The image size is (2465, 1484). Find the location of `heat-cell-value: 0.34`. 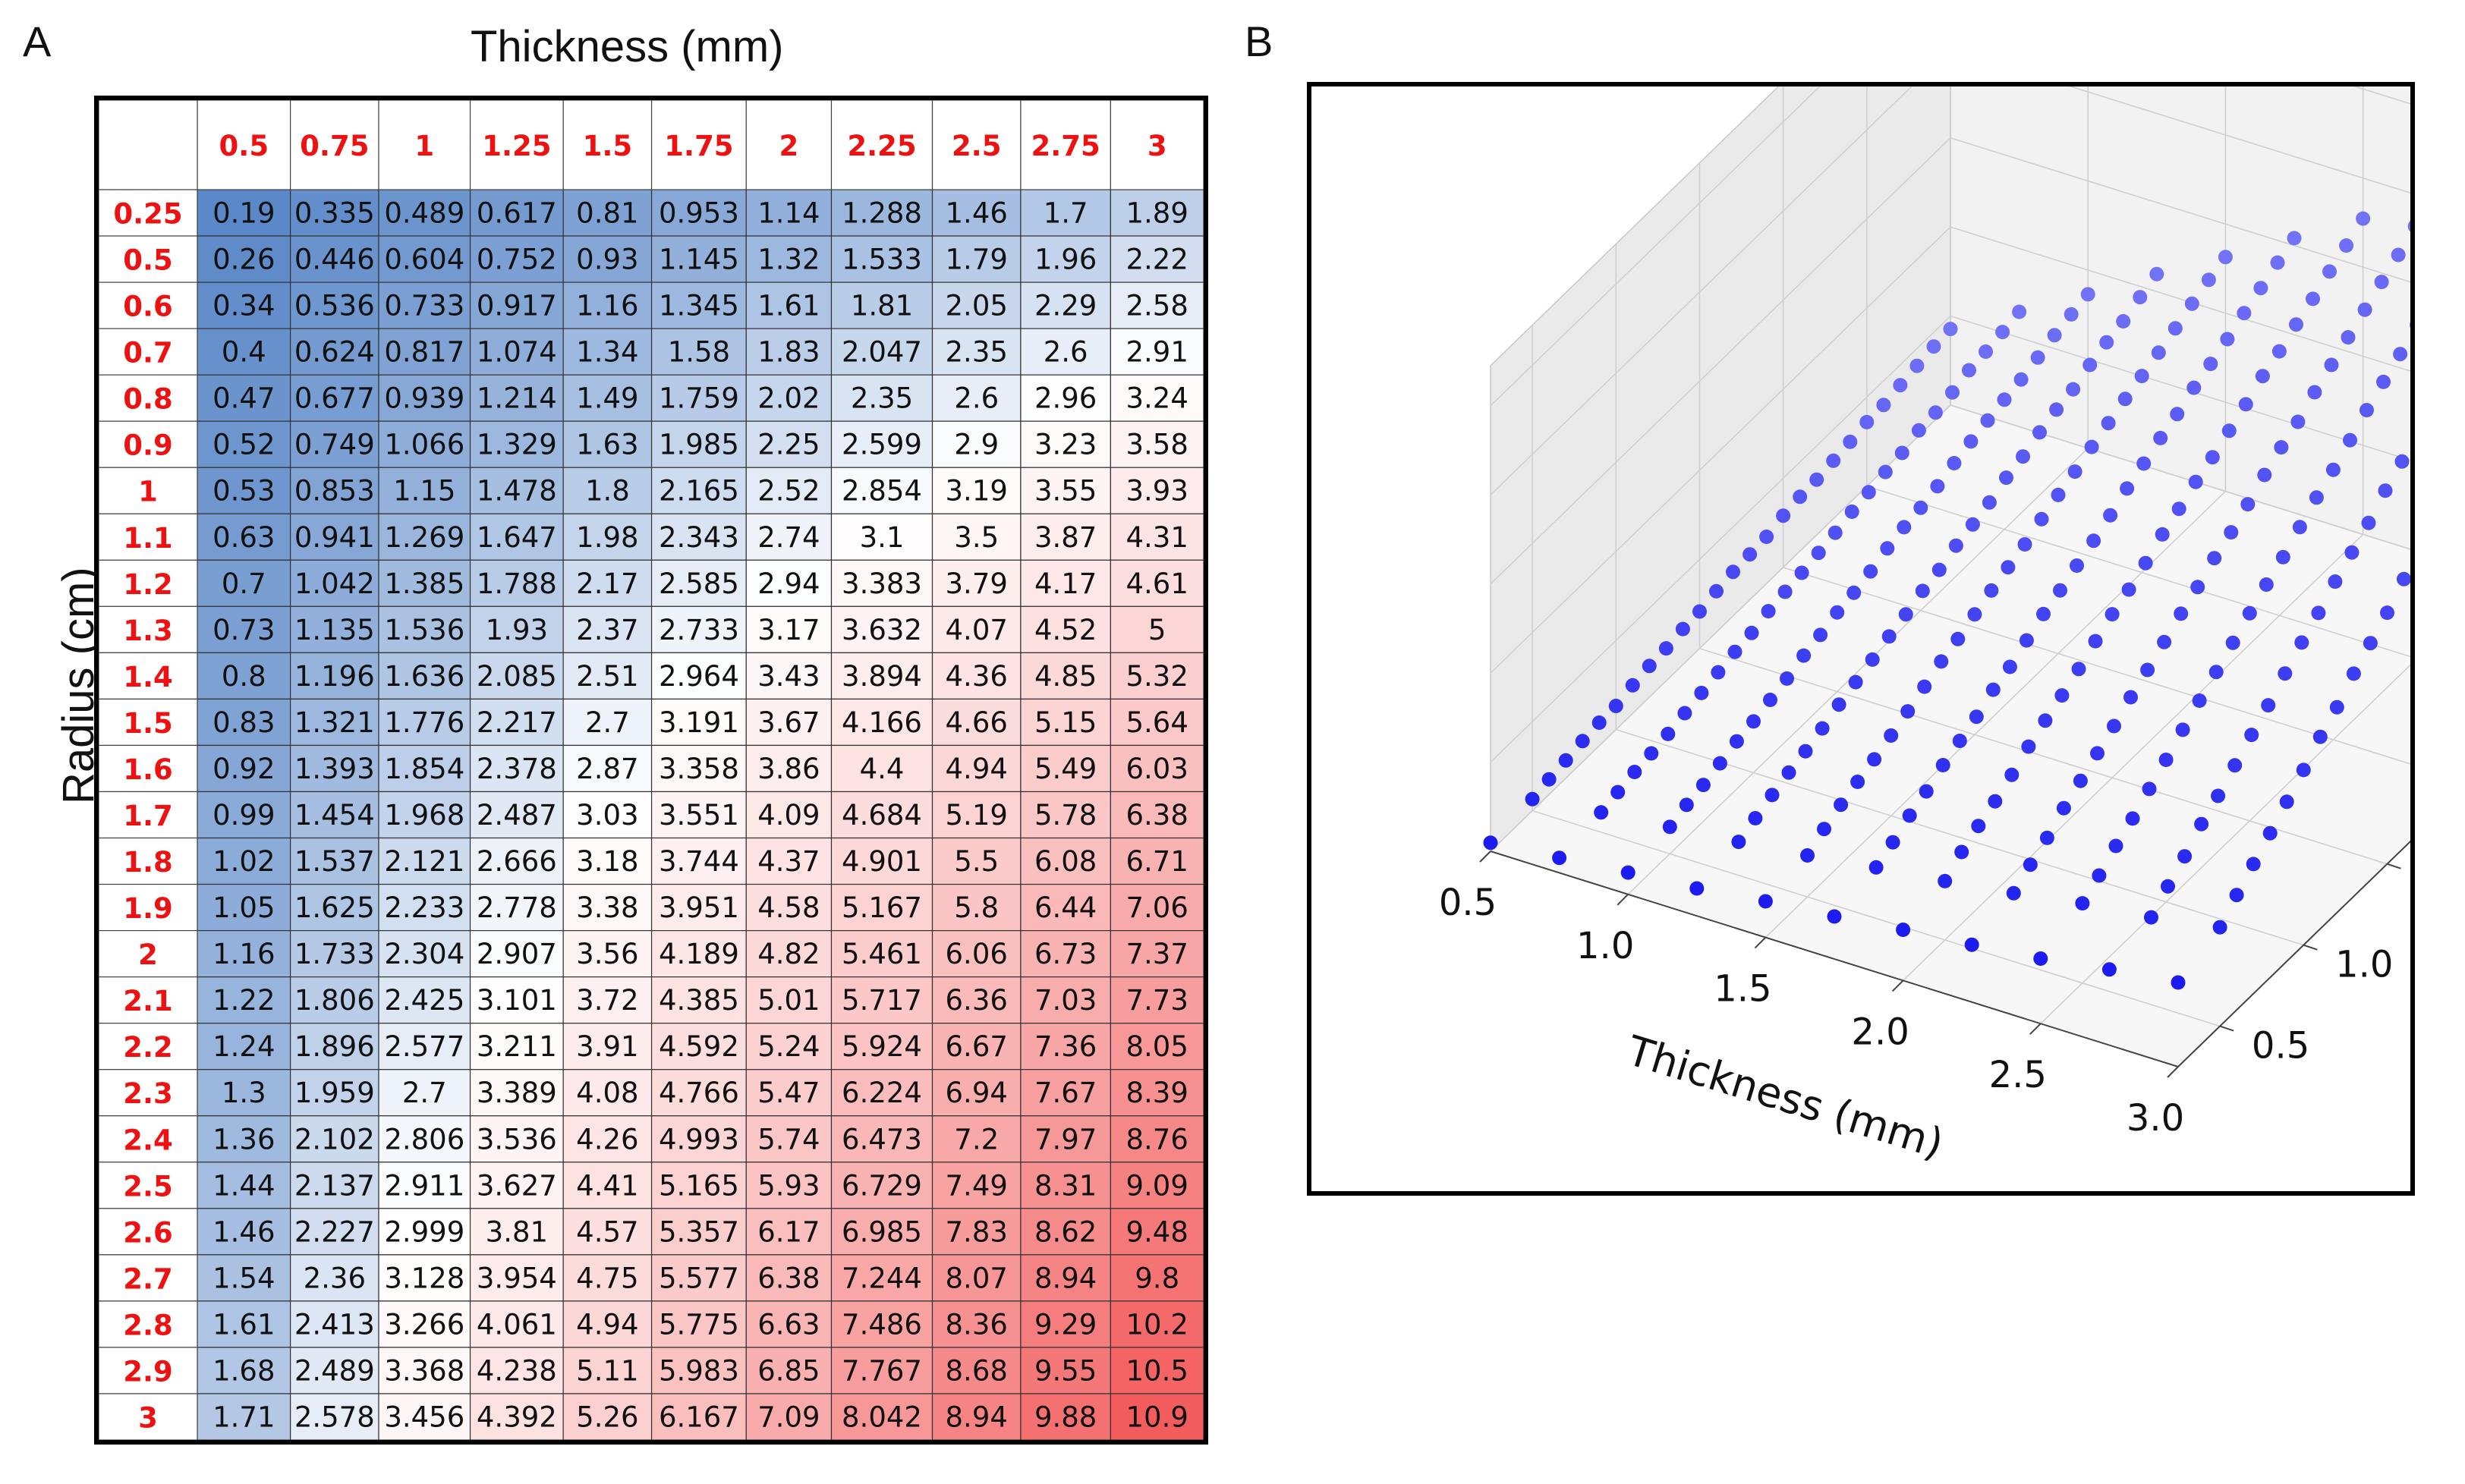

heat-cell-value: 0.34 is located at coordinates (243, 306).